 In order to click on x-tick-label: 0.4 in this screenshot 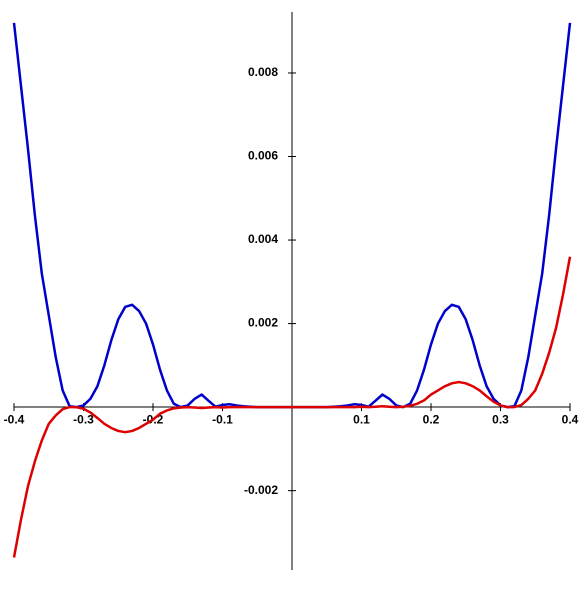, I will do `click(570, 419)`.